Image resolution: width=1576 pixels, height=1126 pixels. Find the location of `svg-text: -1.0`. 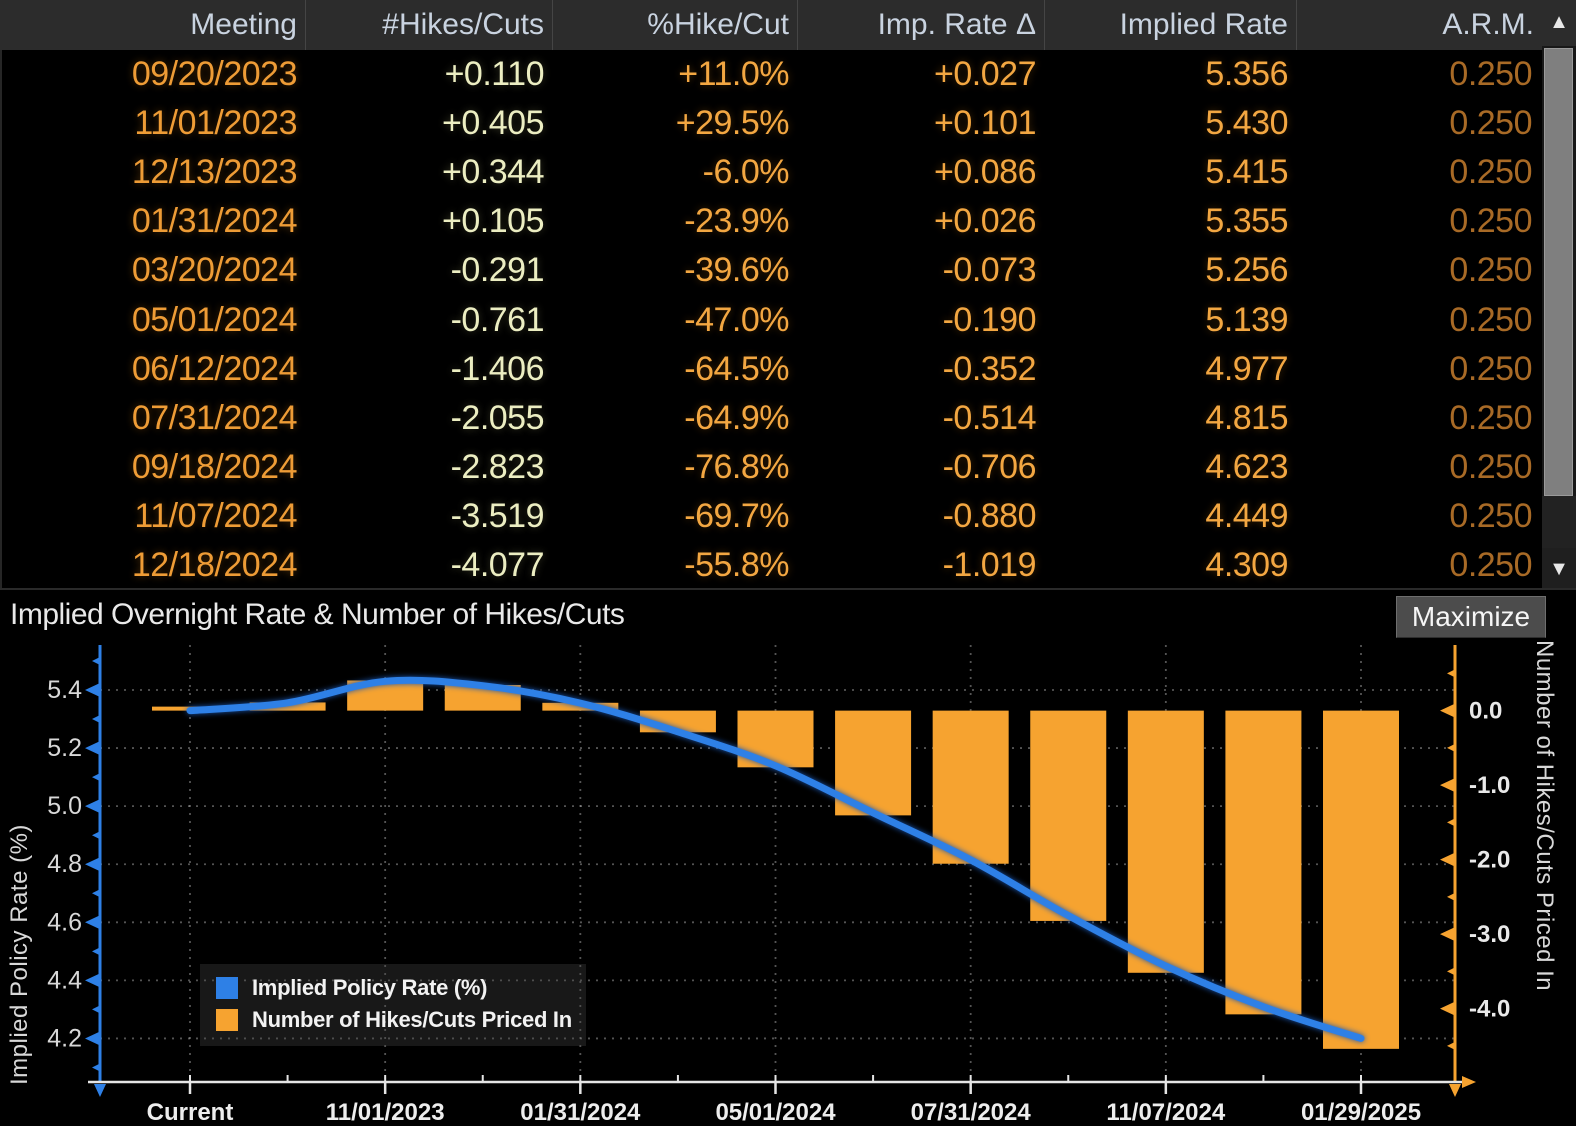

svg-text: -1.0 is located at coordinates (1489, 785).